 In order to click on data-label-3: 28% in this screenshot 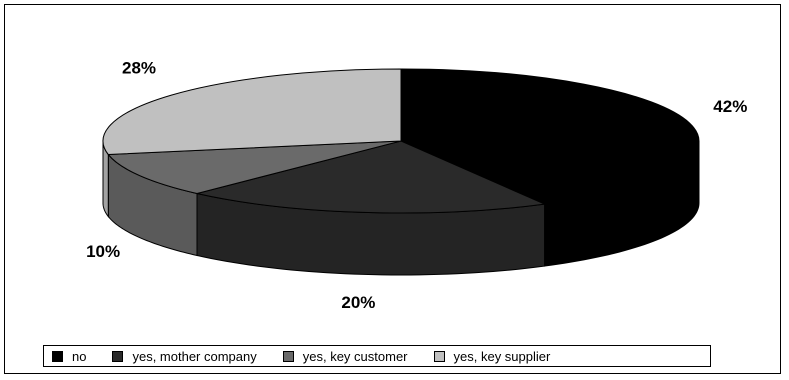, I will do `click(139, 67)`.